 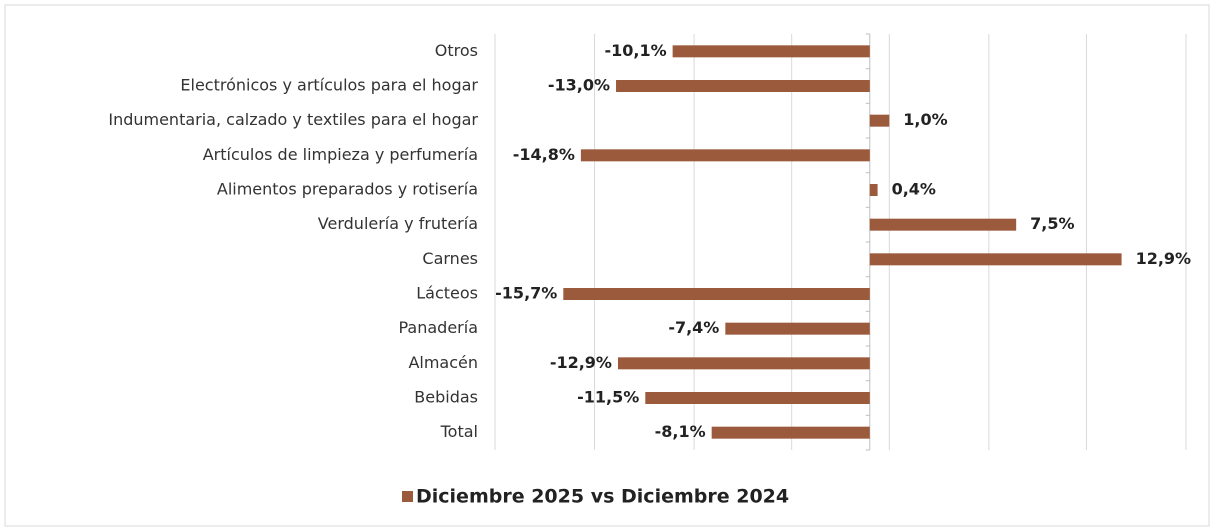 I want to click on legend-swatch, so click(x=407, y=496).